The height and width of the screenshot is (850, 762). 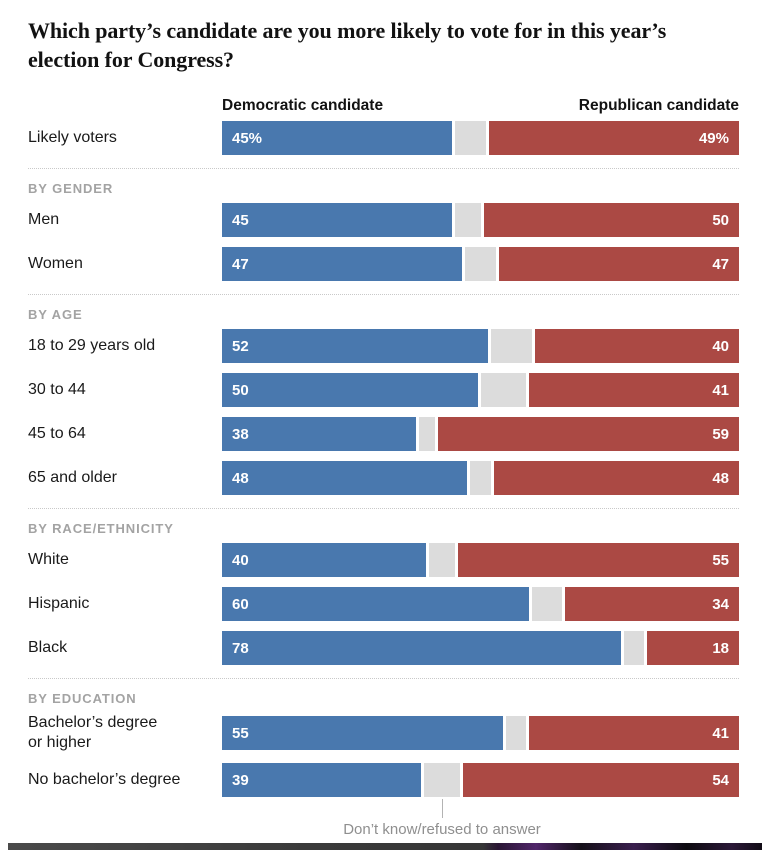 I want to click on chart-row-likely-voters: Likely voters 45% 49%, so click(x=383, y=138).